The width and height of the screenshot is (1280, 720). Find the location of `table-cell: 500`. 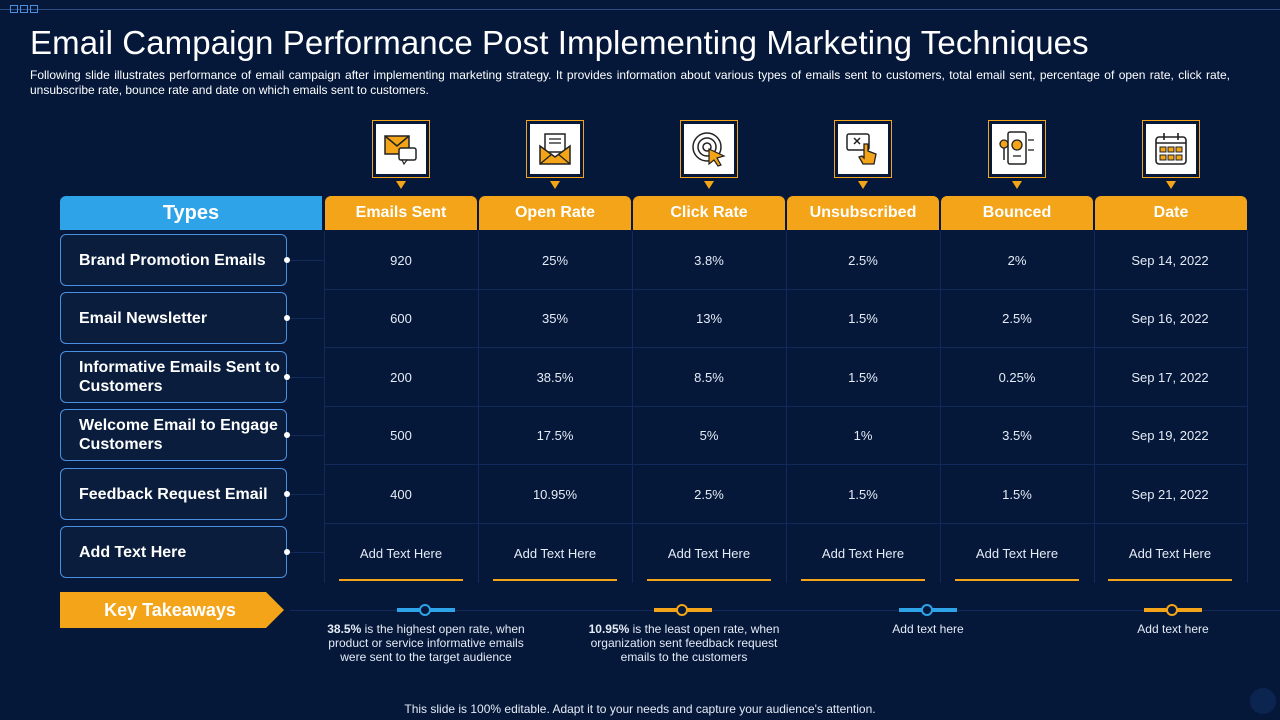

table-cell: 500 is located at coordinates (401, 435).